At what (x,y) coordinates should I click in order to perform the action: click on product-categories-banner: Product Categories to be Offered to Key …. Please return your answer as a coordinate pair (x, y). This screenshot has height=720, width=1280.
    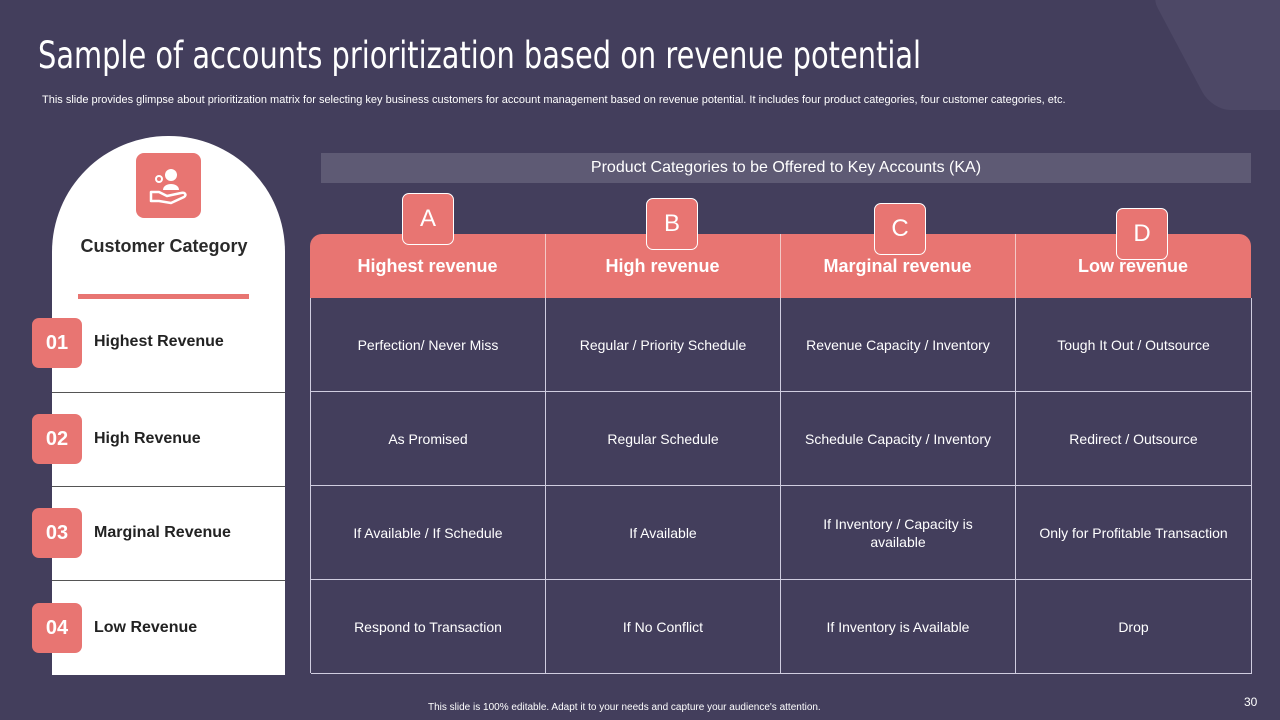
    Looking at the image, I should click on (786, 168).